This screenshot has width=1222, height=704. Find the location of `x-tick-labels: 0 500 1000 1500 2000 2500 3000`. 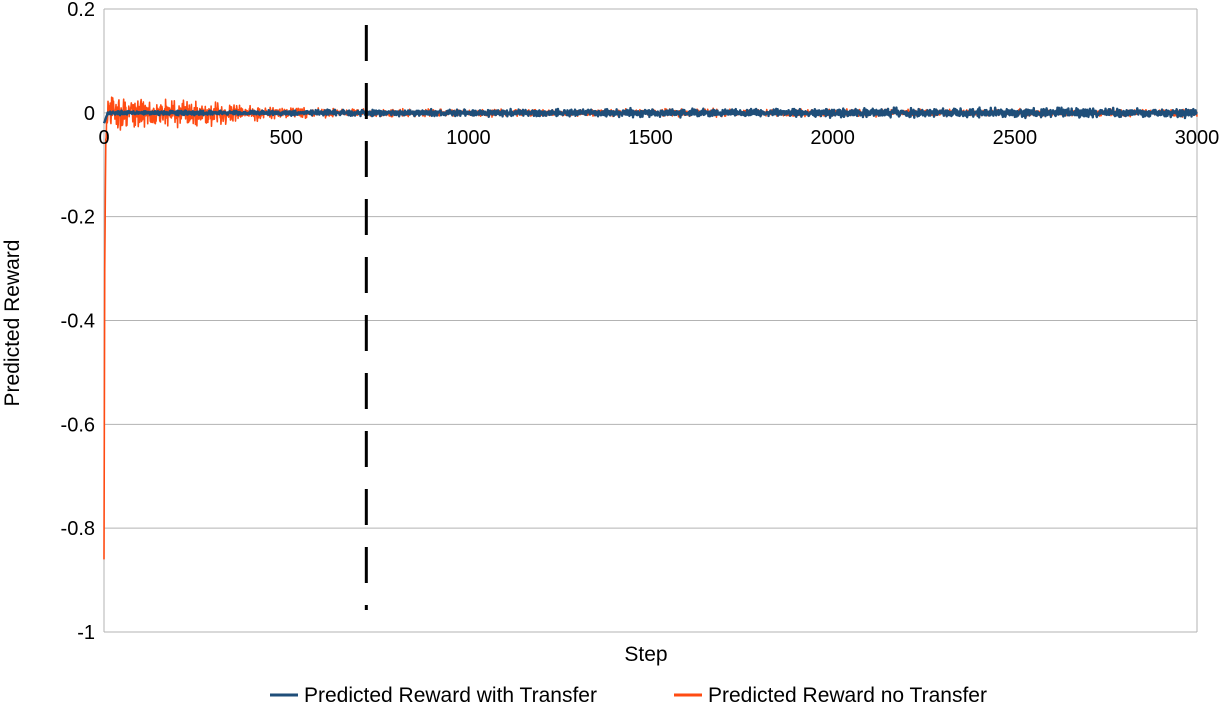

x-tick-labels: 0 500 1000 1500 2000 2500 3000 is located at coordinates (658, 138).